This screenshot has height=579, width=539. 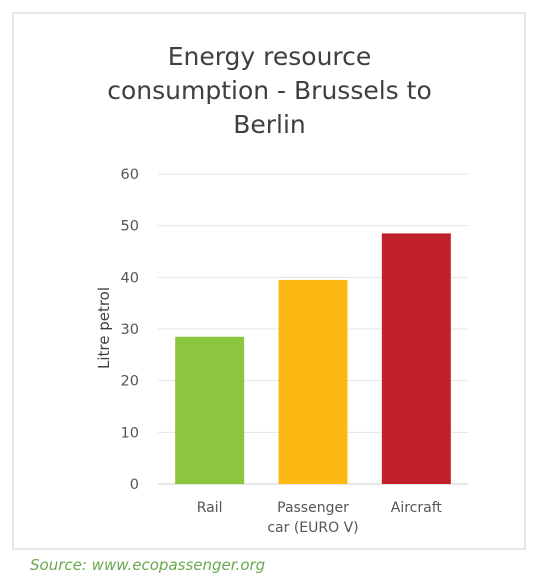 I want to click on x-category-label: Rail, so click(x=210, y=508).